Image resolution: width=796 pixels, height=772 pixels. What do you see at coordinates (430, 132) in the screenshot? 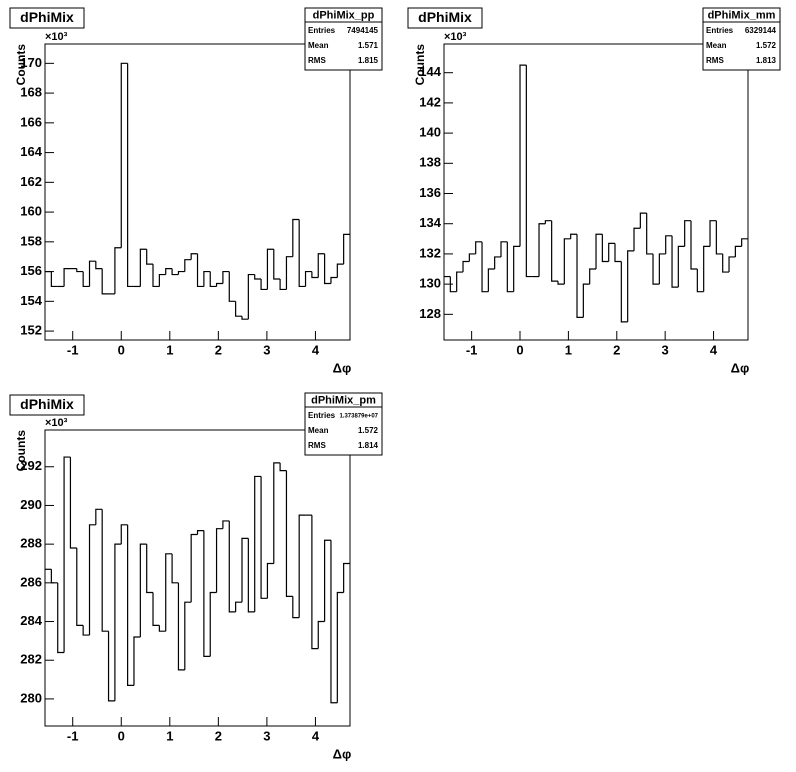
I see `y-tick-label: 140` at bounding box center [430, 132].